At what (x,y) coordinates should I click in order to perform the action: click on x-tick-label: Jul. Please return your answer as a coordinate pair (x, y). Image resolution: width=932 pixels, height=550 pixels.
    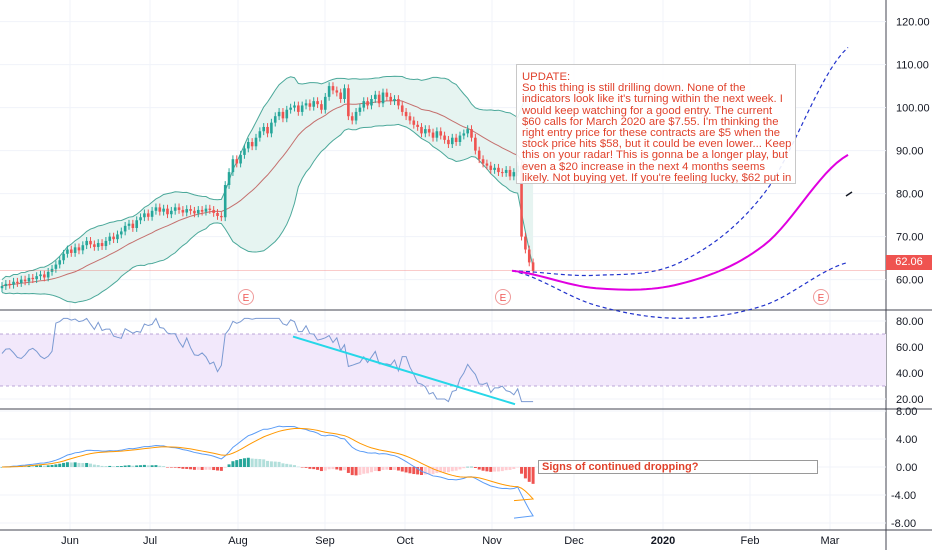
    Looking at the image, I should click on (150, 541).